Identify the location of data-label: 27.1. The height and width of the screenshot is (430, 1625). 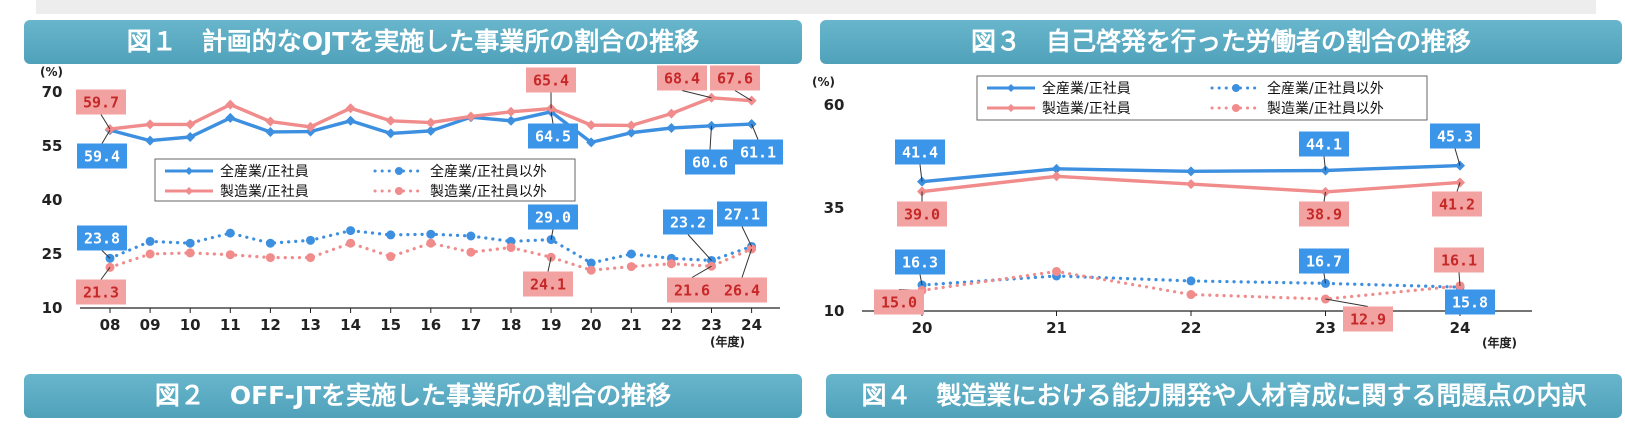
(742, 215).